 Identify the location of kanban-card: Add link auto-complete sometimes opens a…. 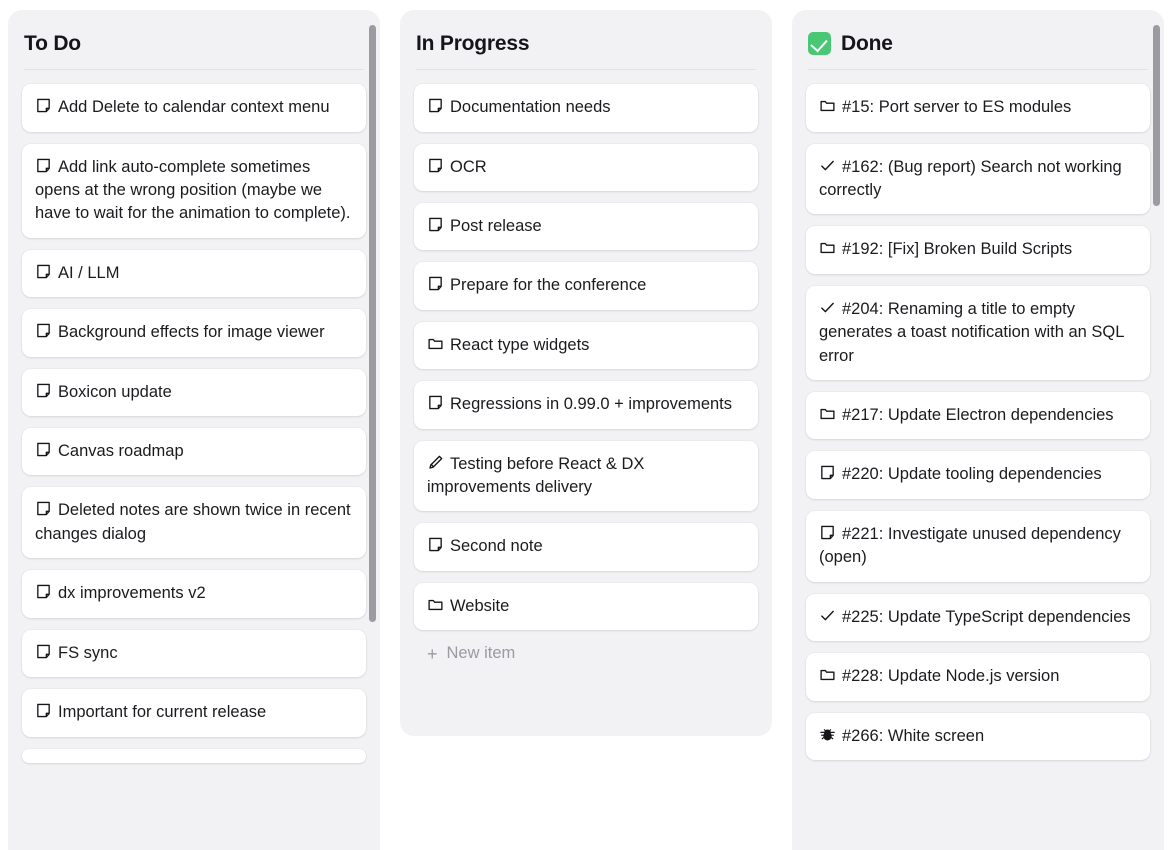
(194, 190).